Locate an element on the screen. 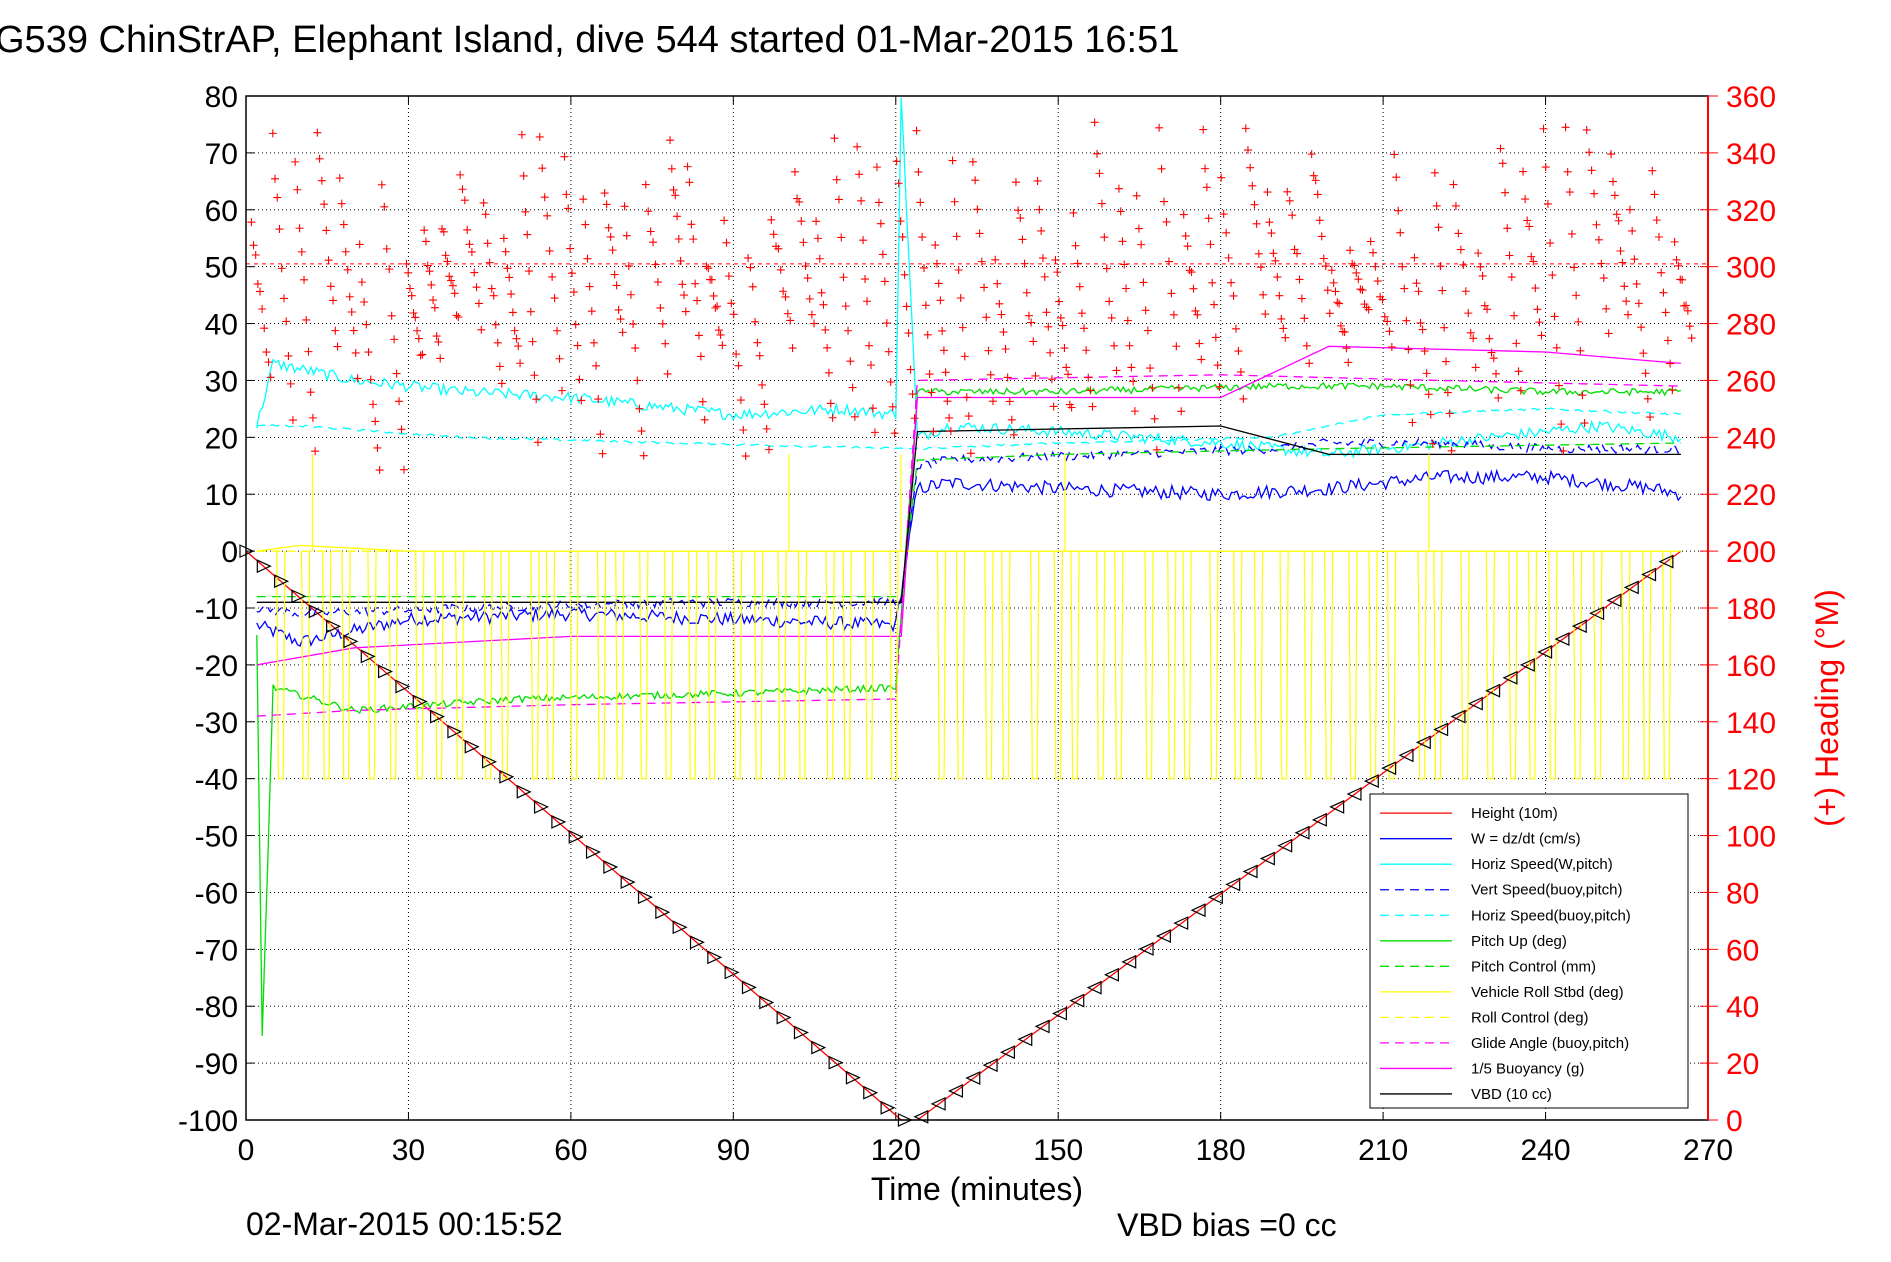  y-tick-label: -10 is located at coordinates (216, 609).